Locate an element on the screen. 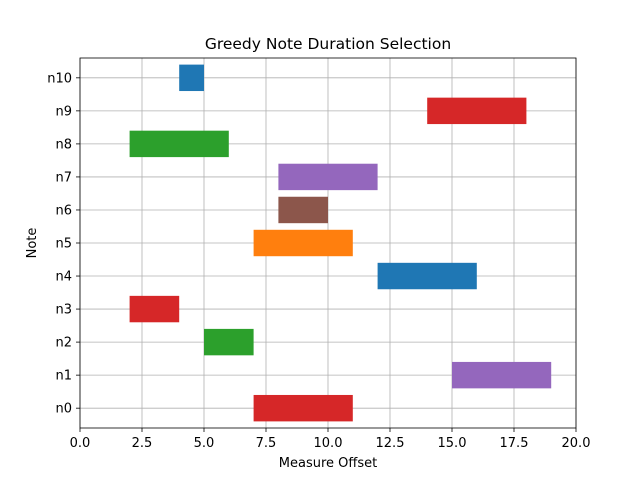  y-tick: n1 is located at coordinates (67, 376).